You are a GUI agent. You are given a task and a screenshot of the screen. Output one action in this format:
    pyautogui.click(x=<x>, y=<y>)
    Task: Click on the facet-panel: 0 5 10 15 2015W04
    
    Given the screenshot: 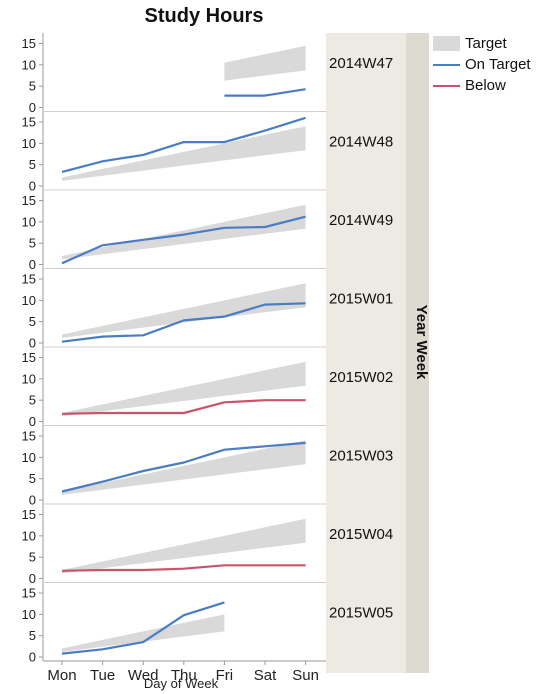 What is the action you would take?
    pyautogui.click(x=207, y=544)
    